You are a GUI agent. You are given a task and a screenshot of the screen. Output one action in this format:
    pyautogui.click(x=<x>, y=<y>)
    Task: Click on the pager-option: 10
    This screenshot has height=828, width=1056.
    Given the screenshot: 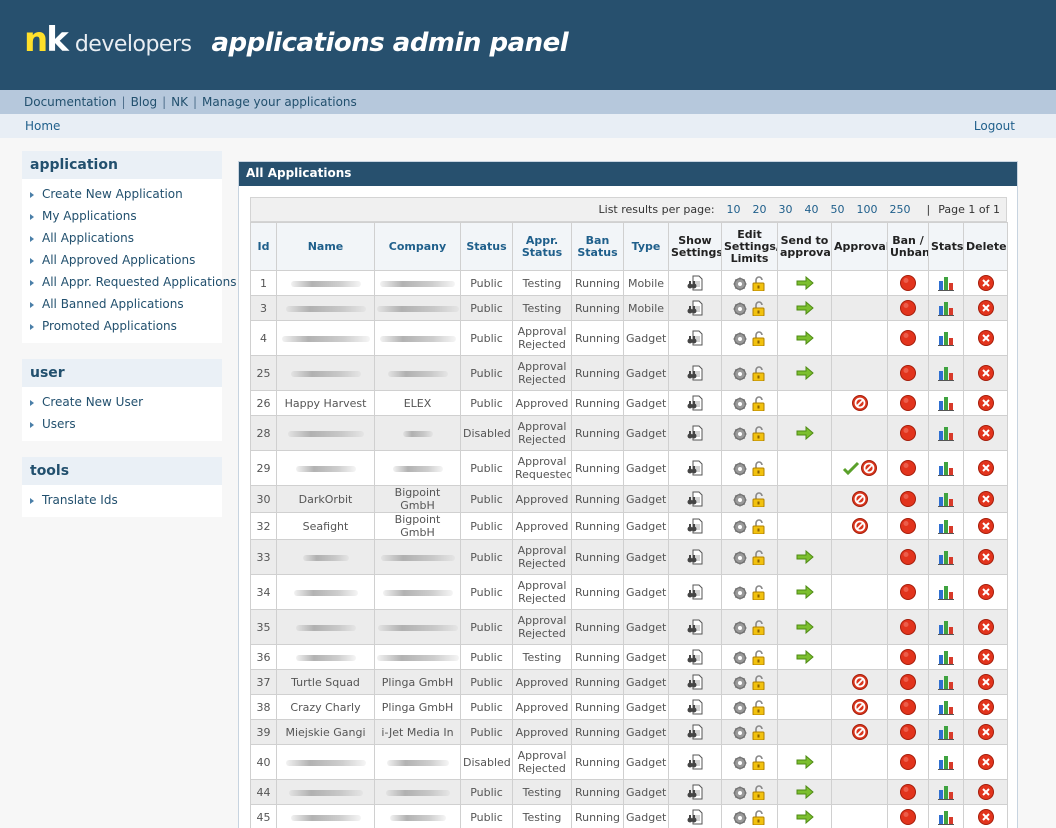 What is the action you would take?
    pyautogui.click(x=733, y=209)
    